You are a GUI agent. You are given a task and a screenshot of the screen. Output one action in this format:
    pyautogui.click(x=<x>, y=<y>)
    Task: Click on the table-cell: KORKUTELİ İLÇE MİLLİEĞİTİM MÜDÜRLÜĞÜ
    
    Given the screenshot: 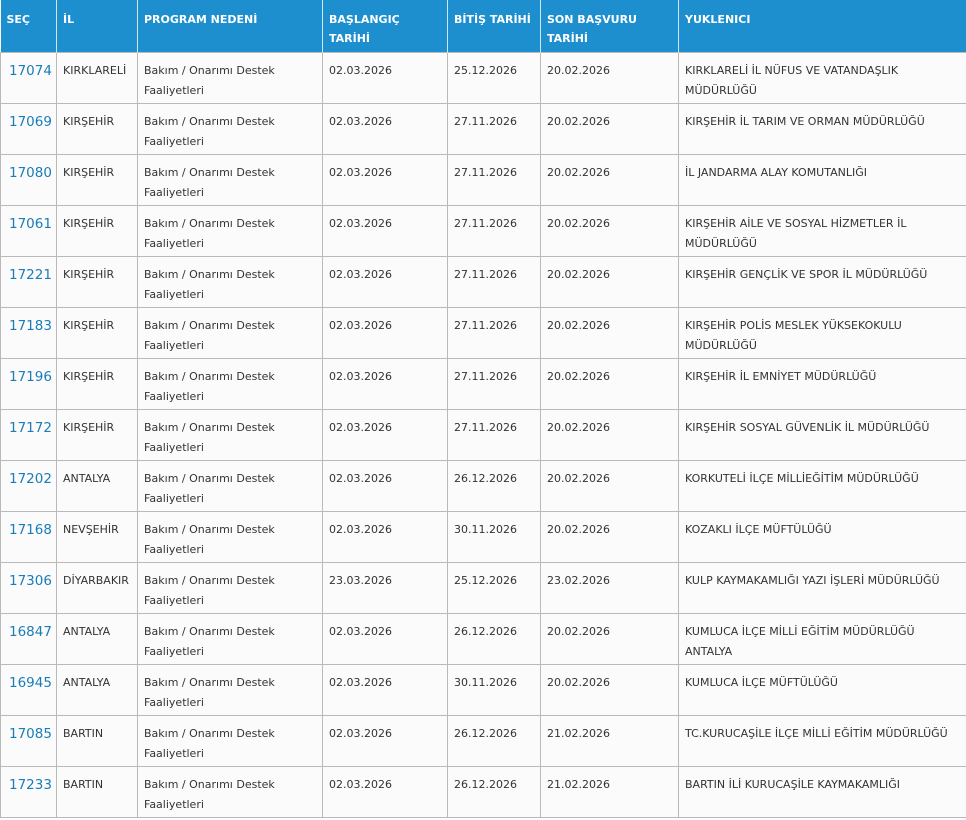 What is the action you would take?
    pyautogui.click(x=822, y=486)
    